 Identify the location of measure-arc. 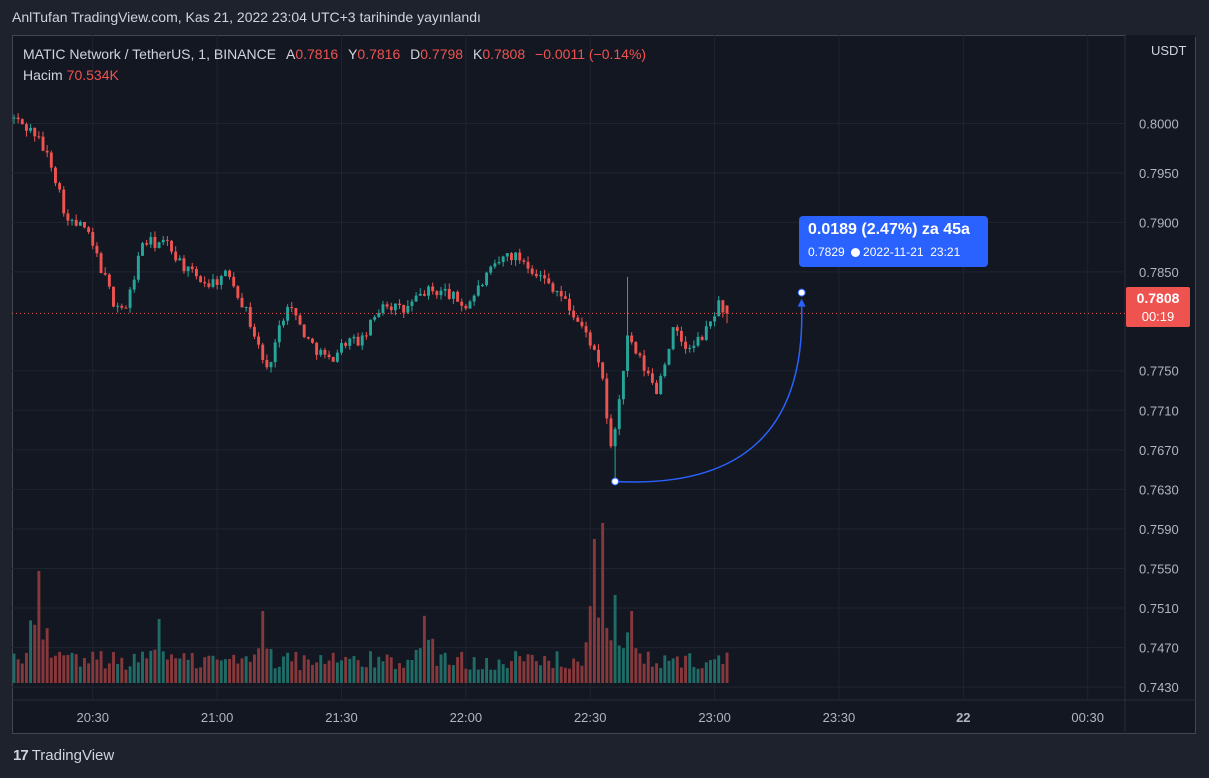
(709, 394).